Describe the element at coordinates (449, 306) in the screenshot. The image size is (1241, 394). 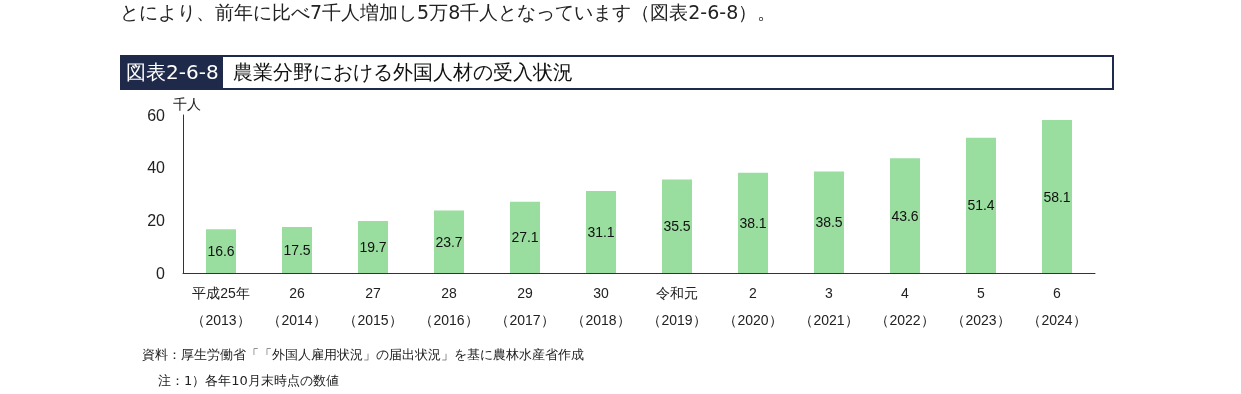
I see `x-tick-label: 28（2016）` at that location.